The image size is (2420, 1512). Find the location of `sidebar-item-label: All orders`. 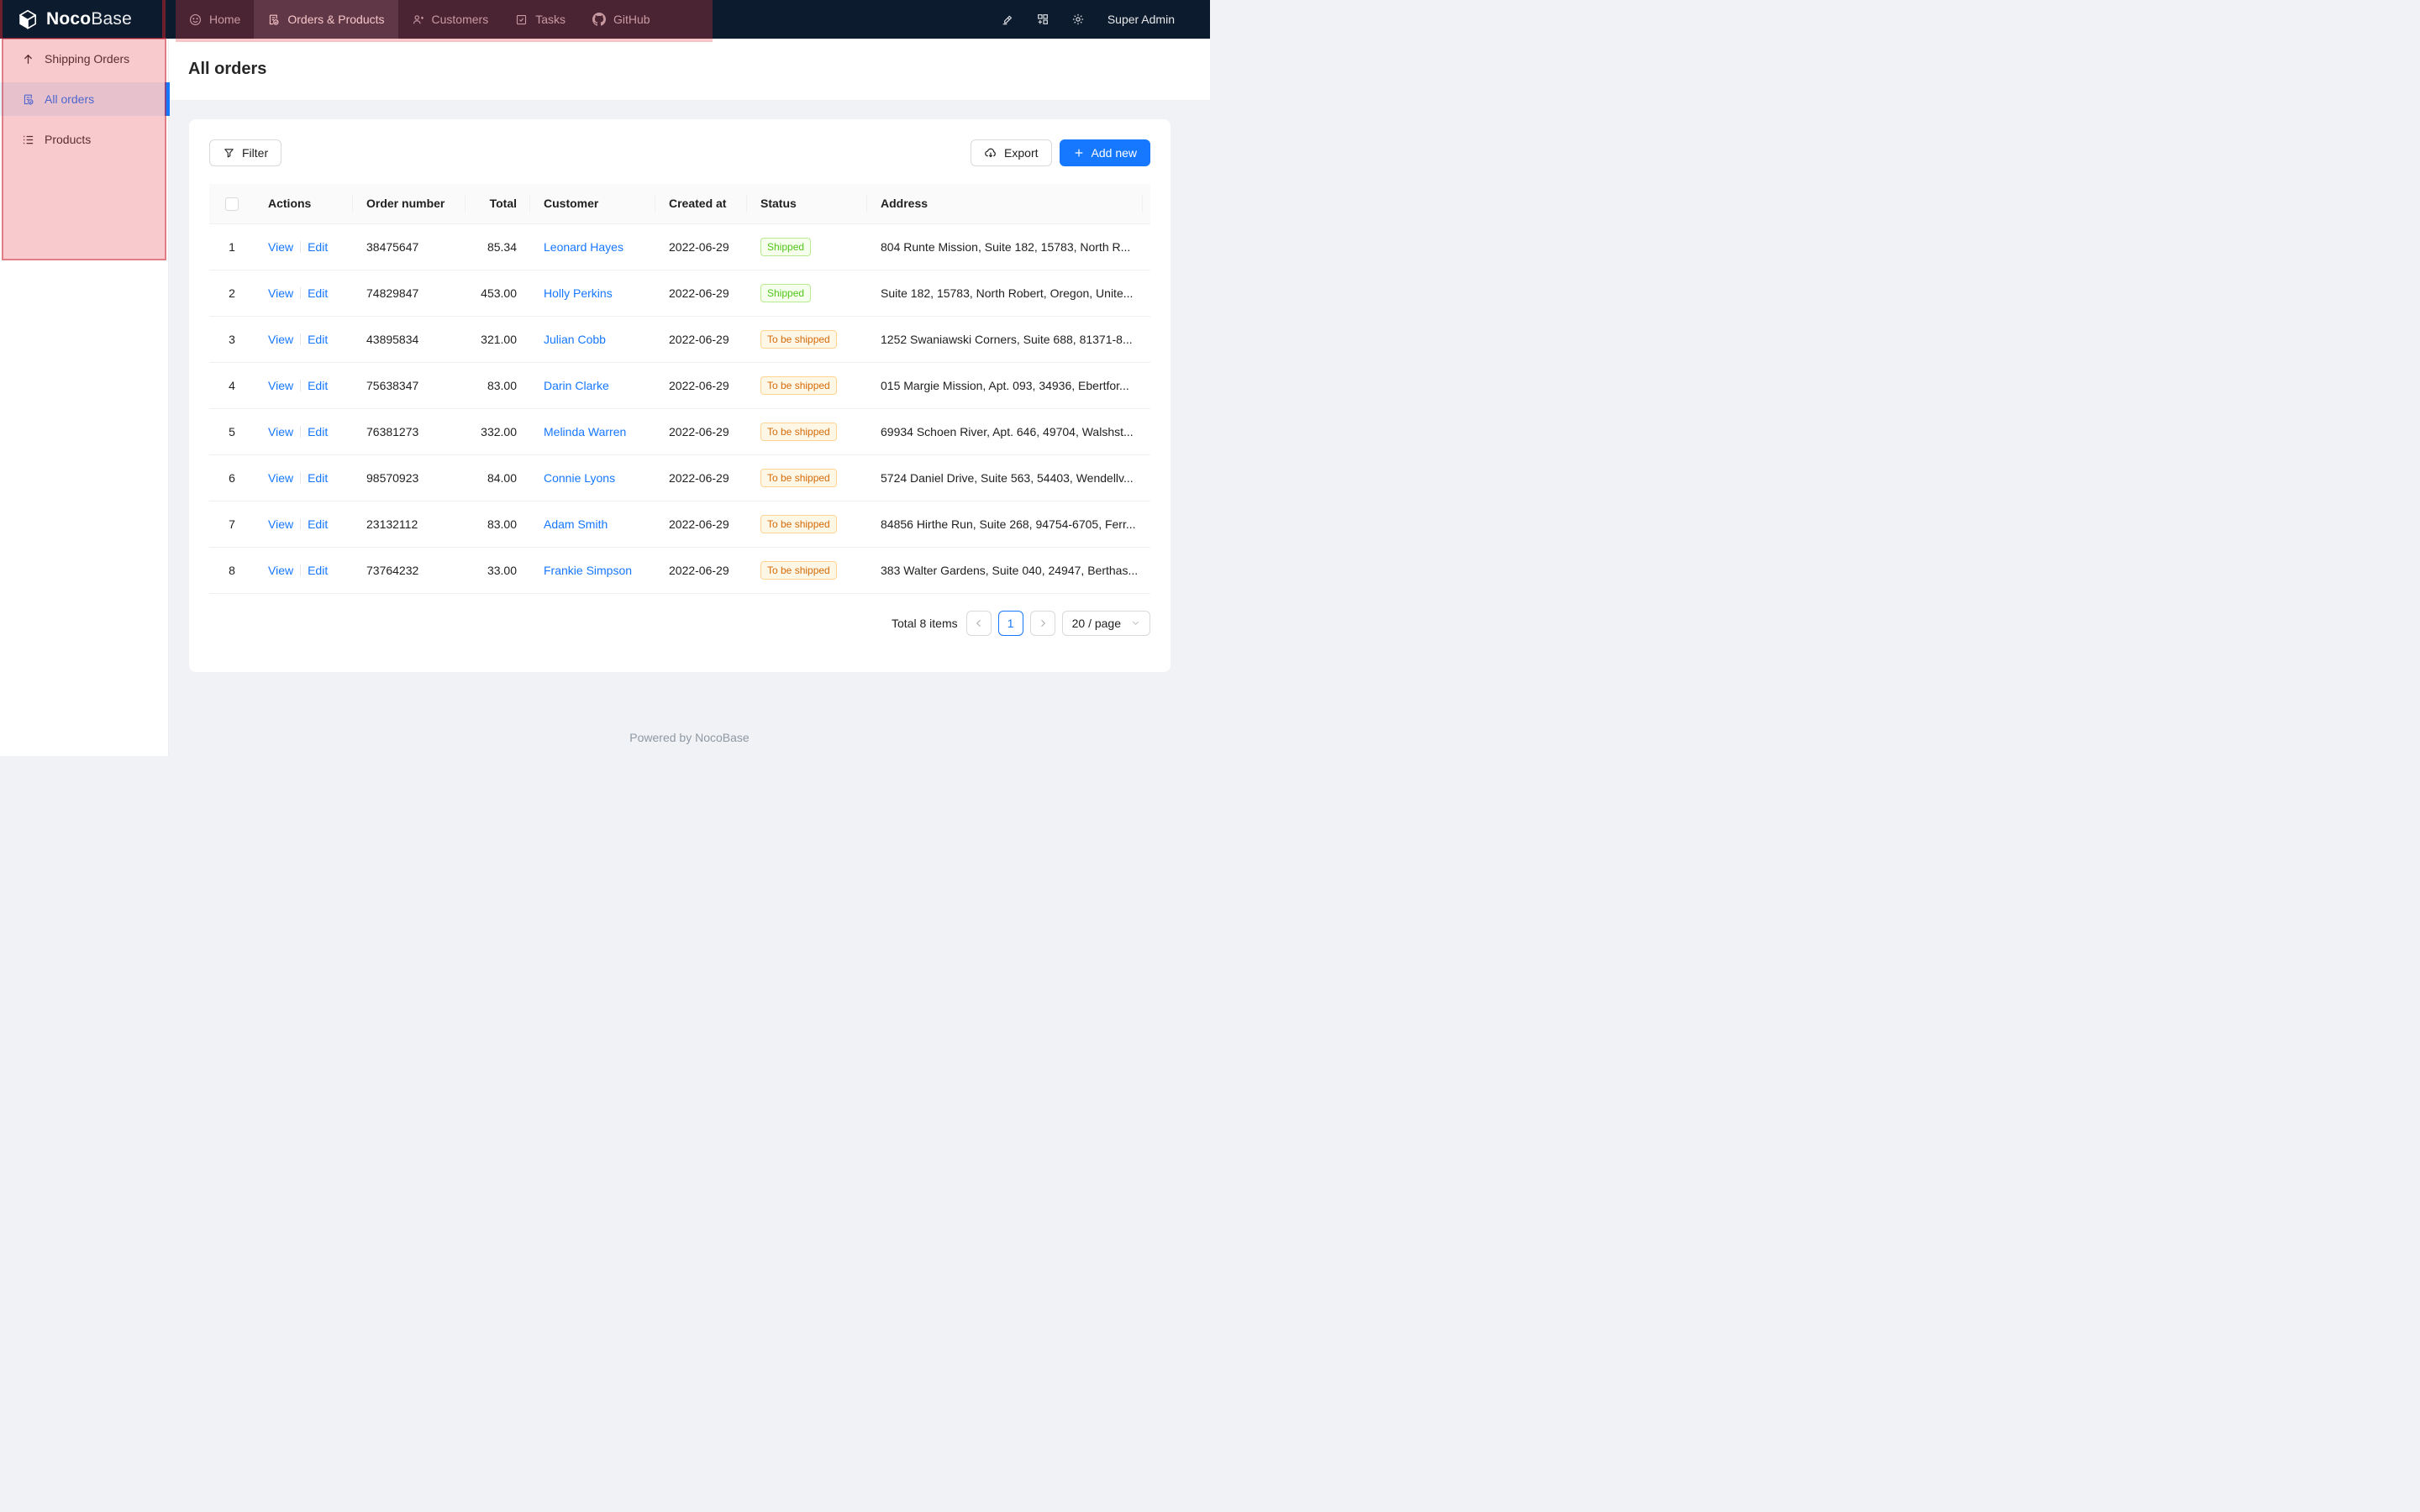

sidebar-item-label: All orders is located at coordinates (70, 99).